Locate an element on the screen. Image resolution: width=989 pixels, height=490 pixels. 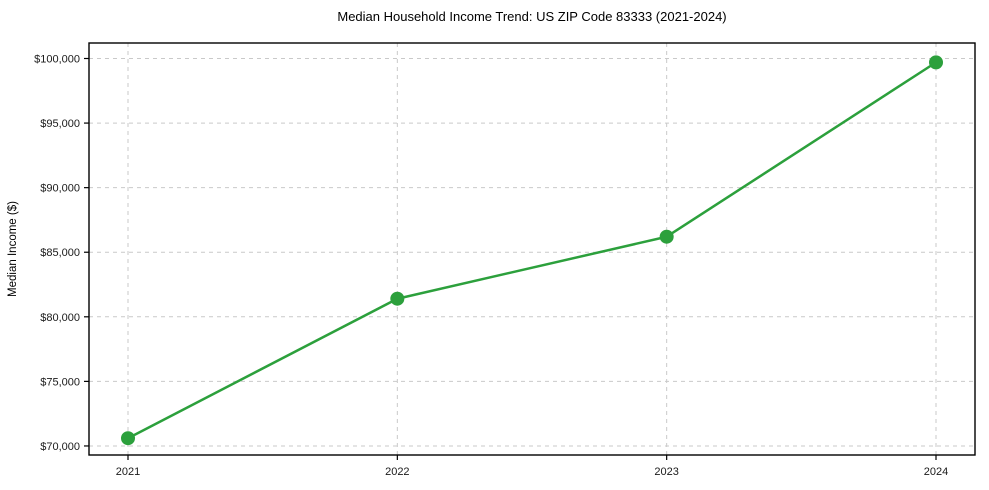
x-tick-label: 2021 is located at coordinates (128, 472).